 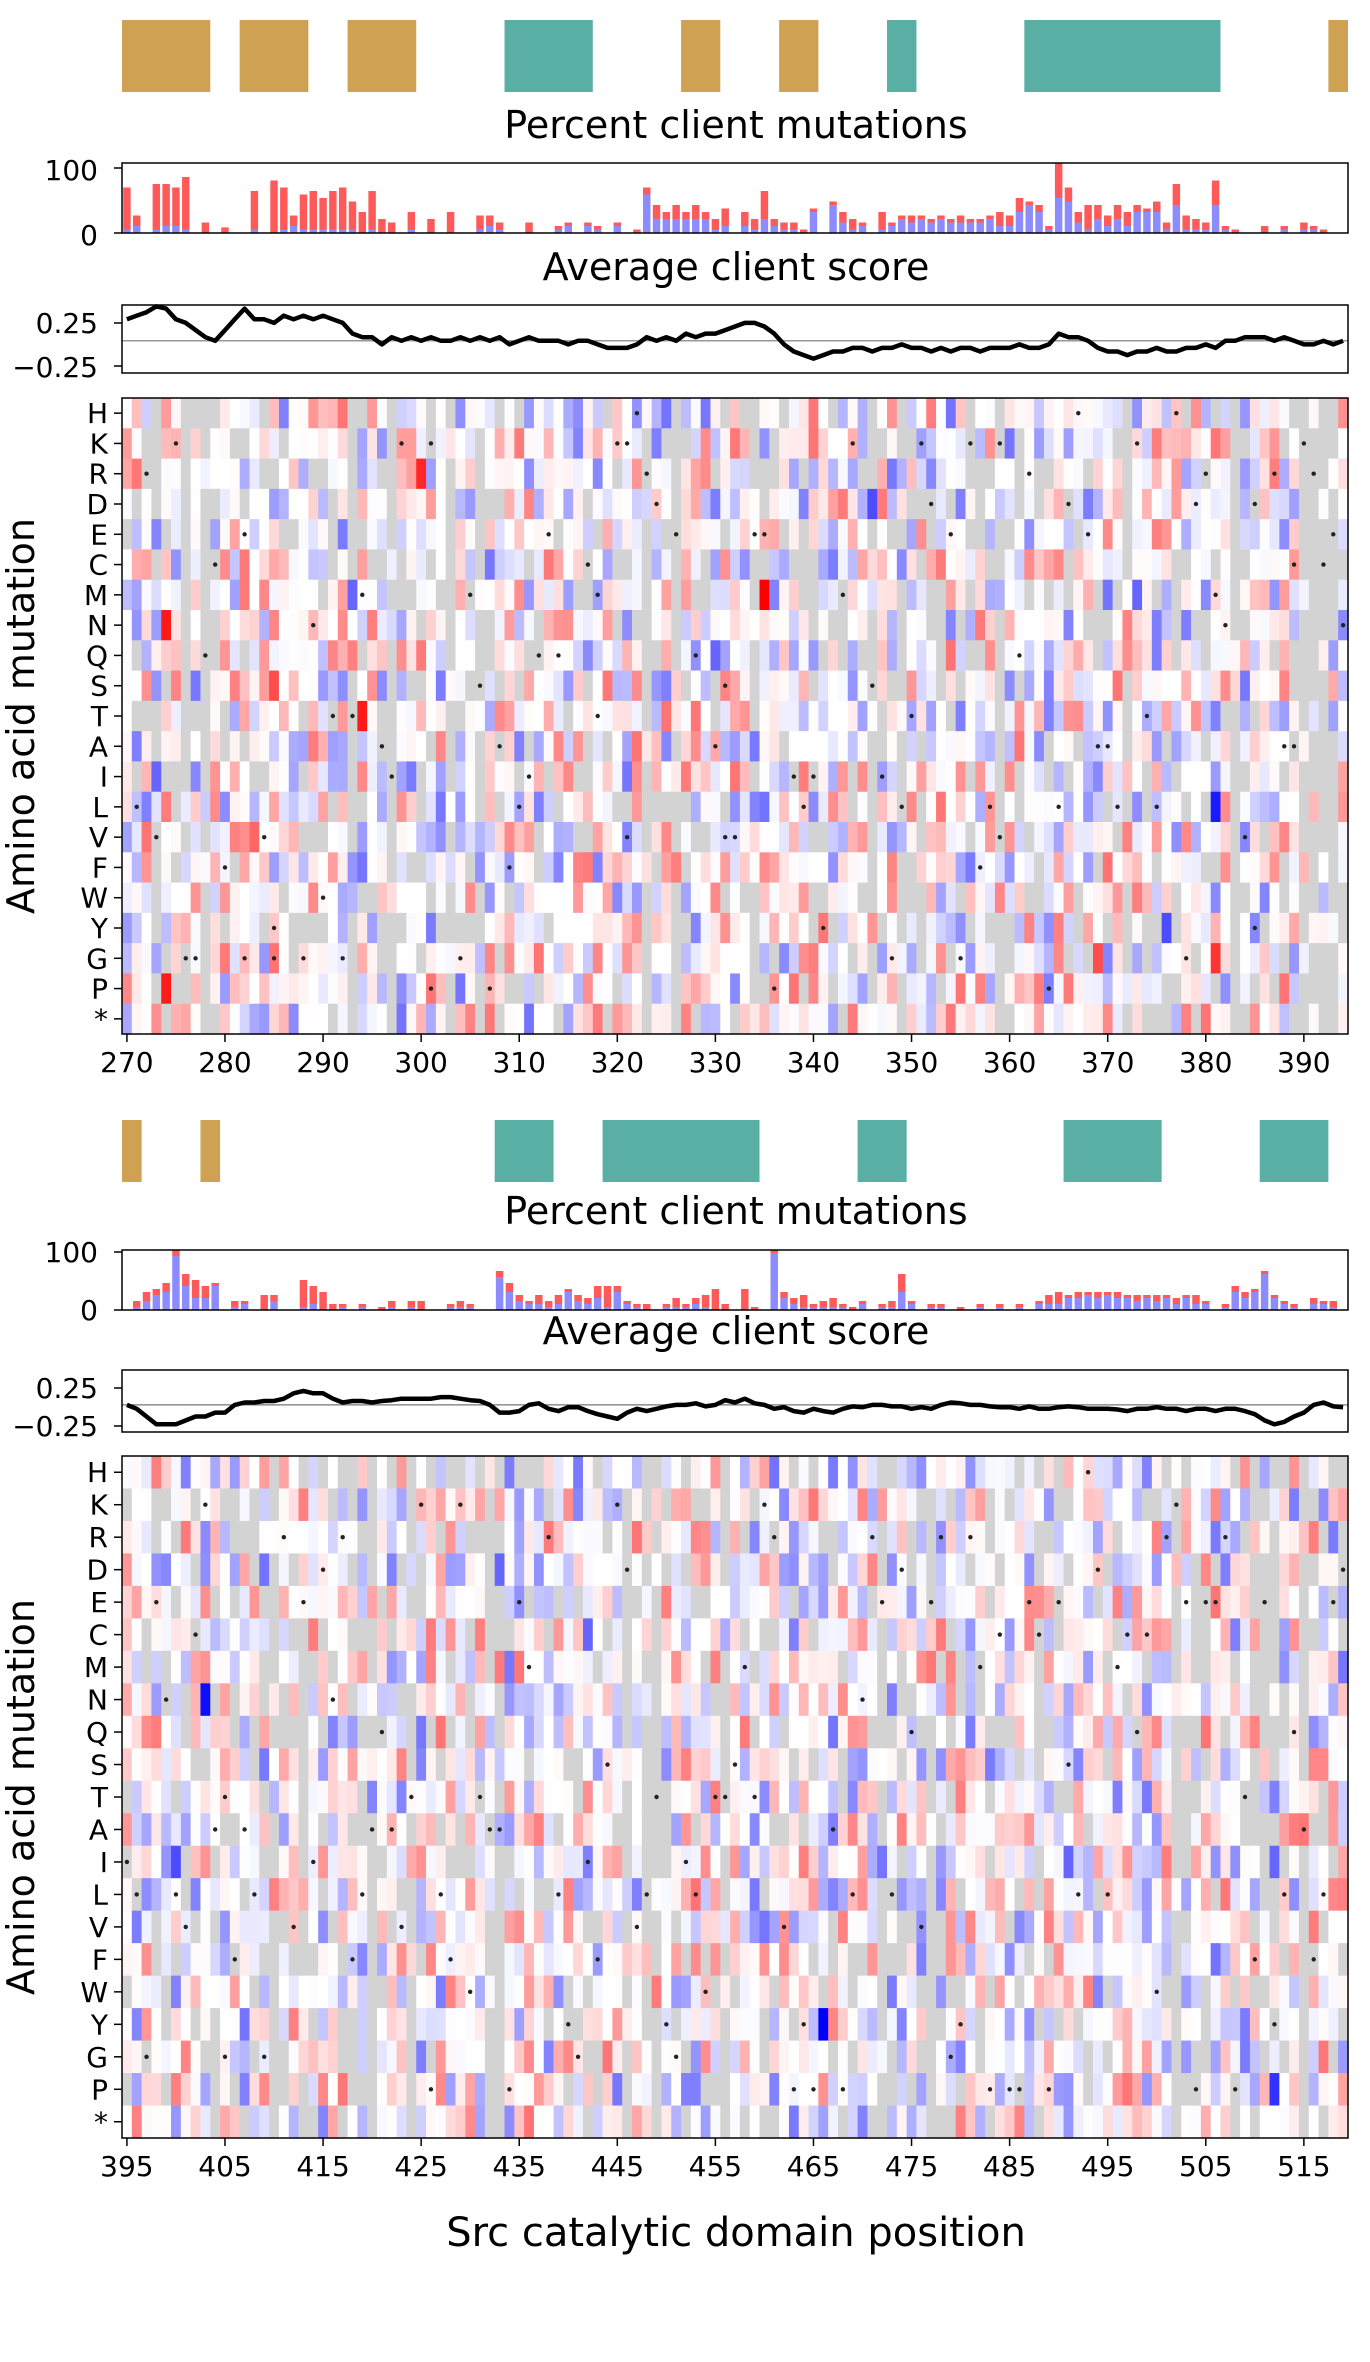 What do you see at coordinates (104, 777) in the screenshot?
I see `row-label-I: I` at bounding box center [104, 777].